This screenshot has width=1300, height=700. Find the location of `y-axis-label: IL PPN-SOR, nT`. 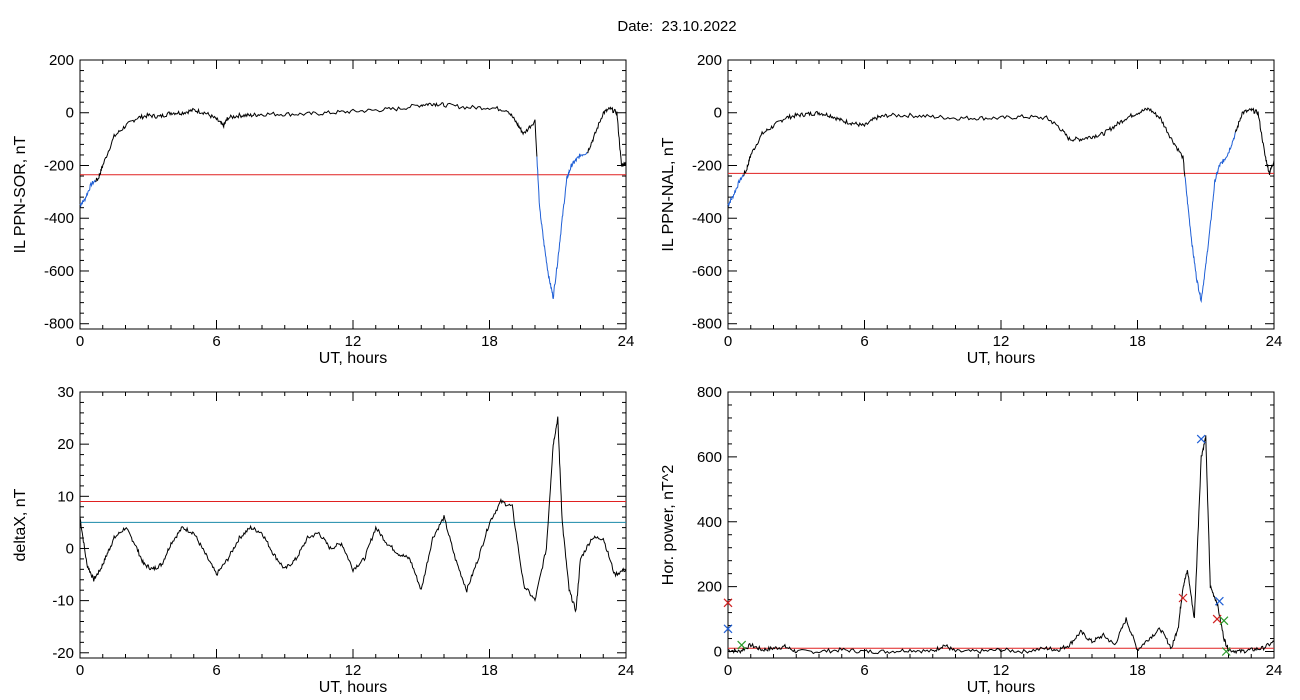

y-axis-label: IL PPN-SOR, nT is located at coordinates (20, 194).